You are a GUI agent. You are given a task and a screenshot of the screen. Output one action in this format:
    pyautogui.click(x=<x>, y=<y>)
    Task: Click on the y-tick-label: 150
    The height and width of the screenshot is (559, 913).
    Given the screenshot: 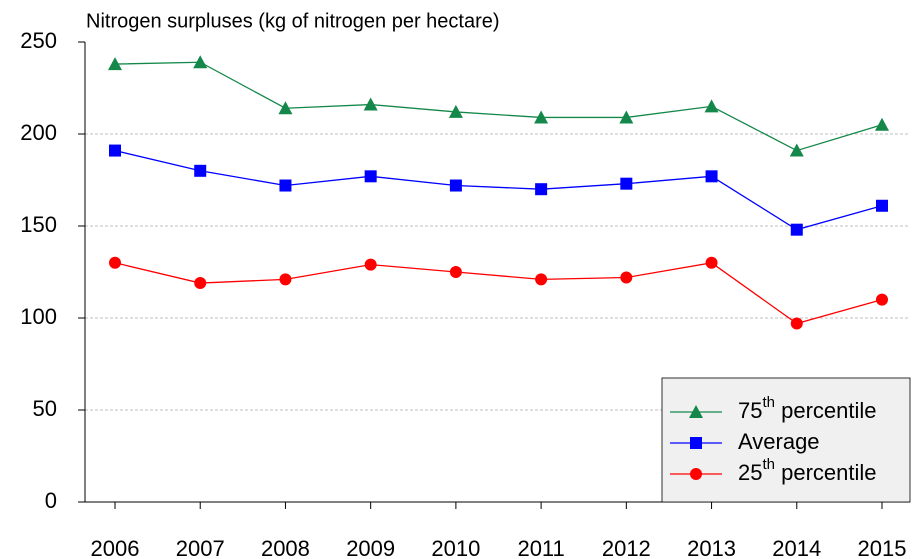 What is the action you would take?
    pyautogui.click(x=38, y=224)
    